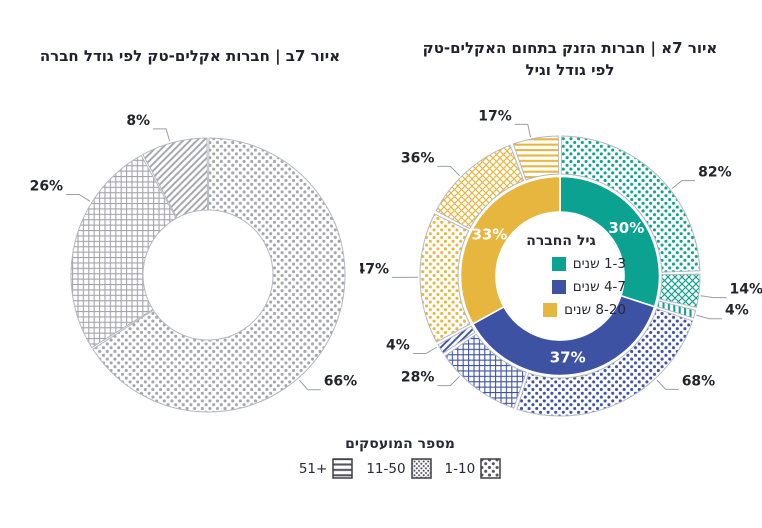  I want to click on age-legend-item-label: 4-7 שנים, so click(599, 287).